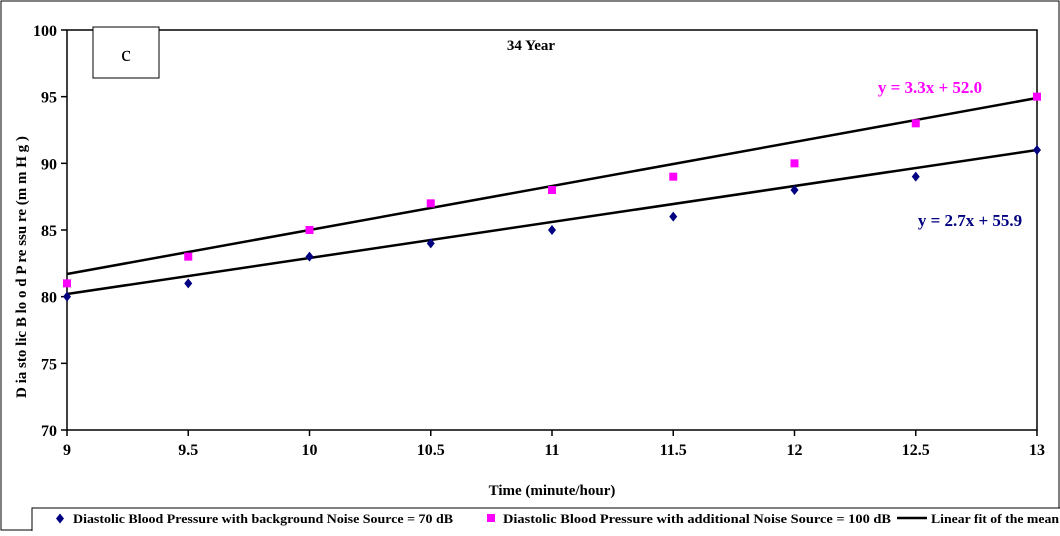 The image size is (1060, 536). Describe the element at coordinates (673, 450) in the screenshot. I see `x-tick-label: 11.5` at that location.